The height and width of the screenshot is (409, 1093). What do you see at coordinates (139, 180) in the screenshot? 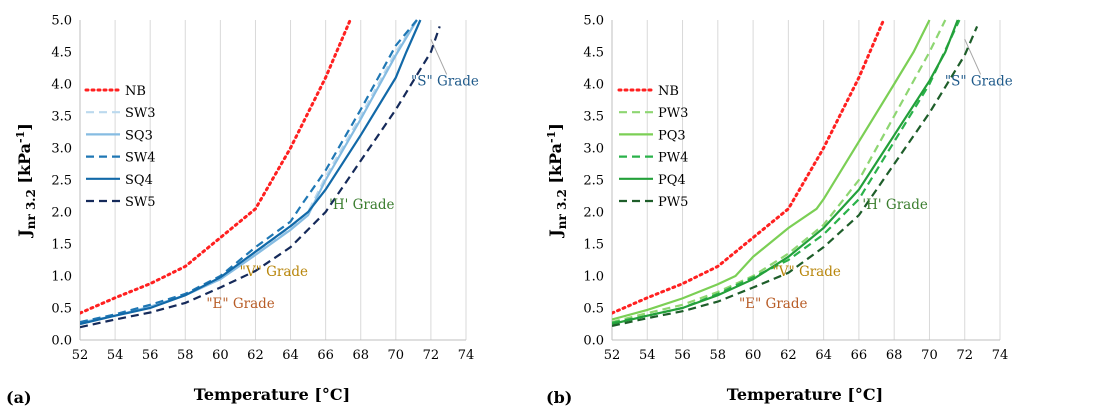
I see `legend-label-sq4: SQ4` at bounding box center [139, 180].